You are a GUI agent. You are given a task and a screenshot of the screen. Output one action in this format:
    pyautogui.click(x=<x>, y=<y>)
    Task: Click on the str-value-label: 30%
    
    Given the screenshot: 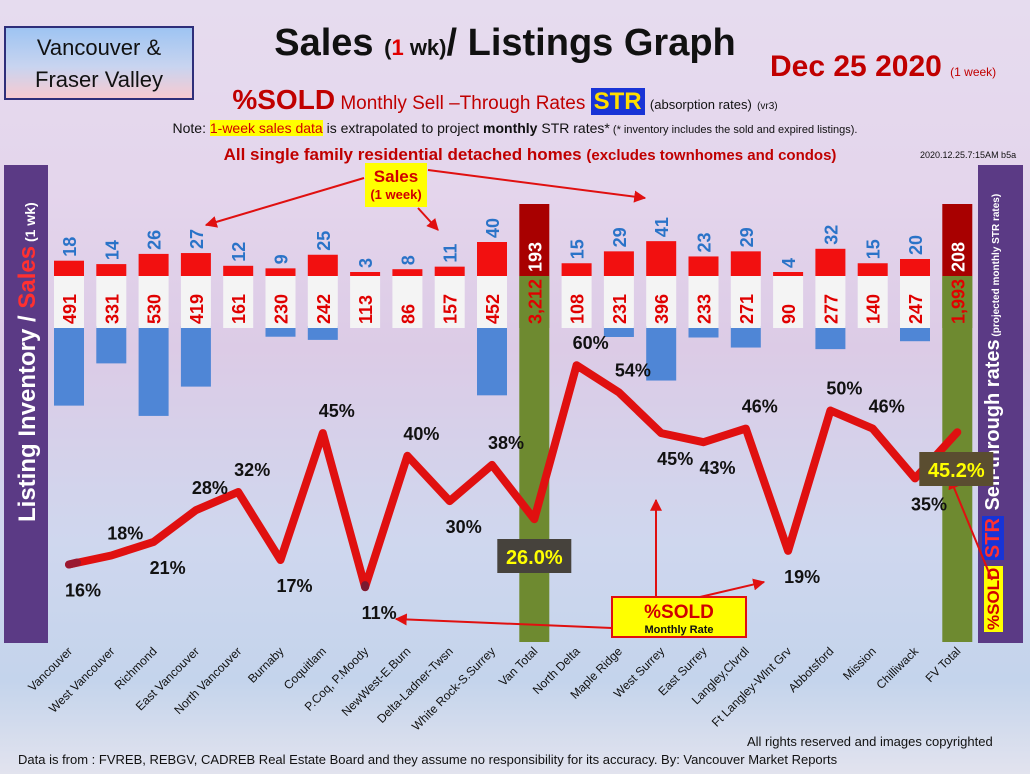 What is the action you would take?
    pyautogui.click(x=464, y=527)
    